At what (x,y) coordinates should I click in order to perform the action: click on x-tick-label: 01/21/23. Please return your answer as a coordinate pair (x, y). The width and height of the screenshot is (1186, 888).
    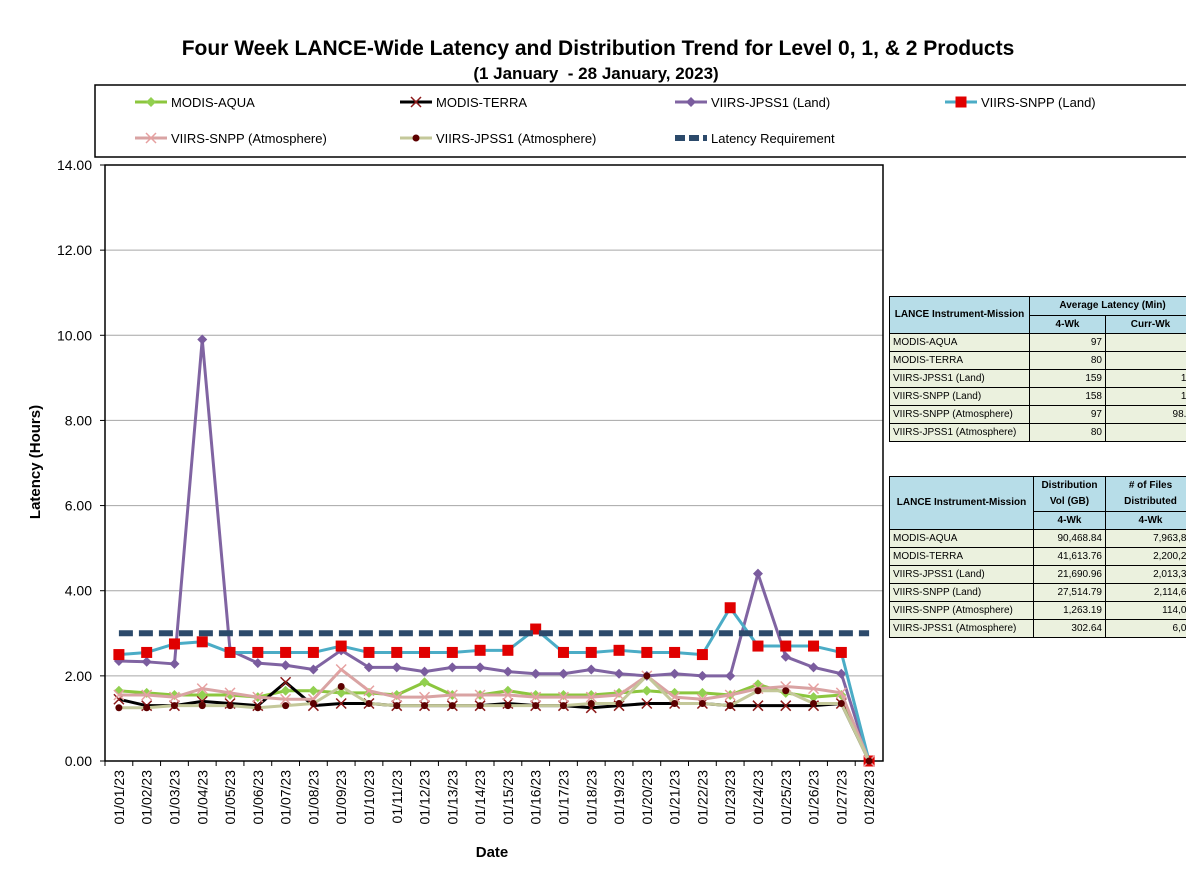
    Looking at the image, I should click on (675, 797).